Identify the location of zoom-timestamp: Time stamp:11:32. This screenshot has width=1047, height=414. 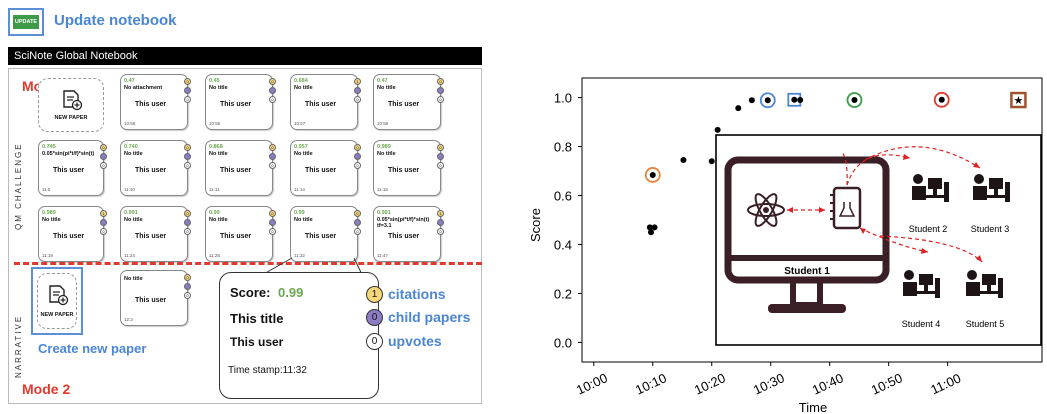
(267, 370).